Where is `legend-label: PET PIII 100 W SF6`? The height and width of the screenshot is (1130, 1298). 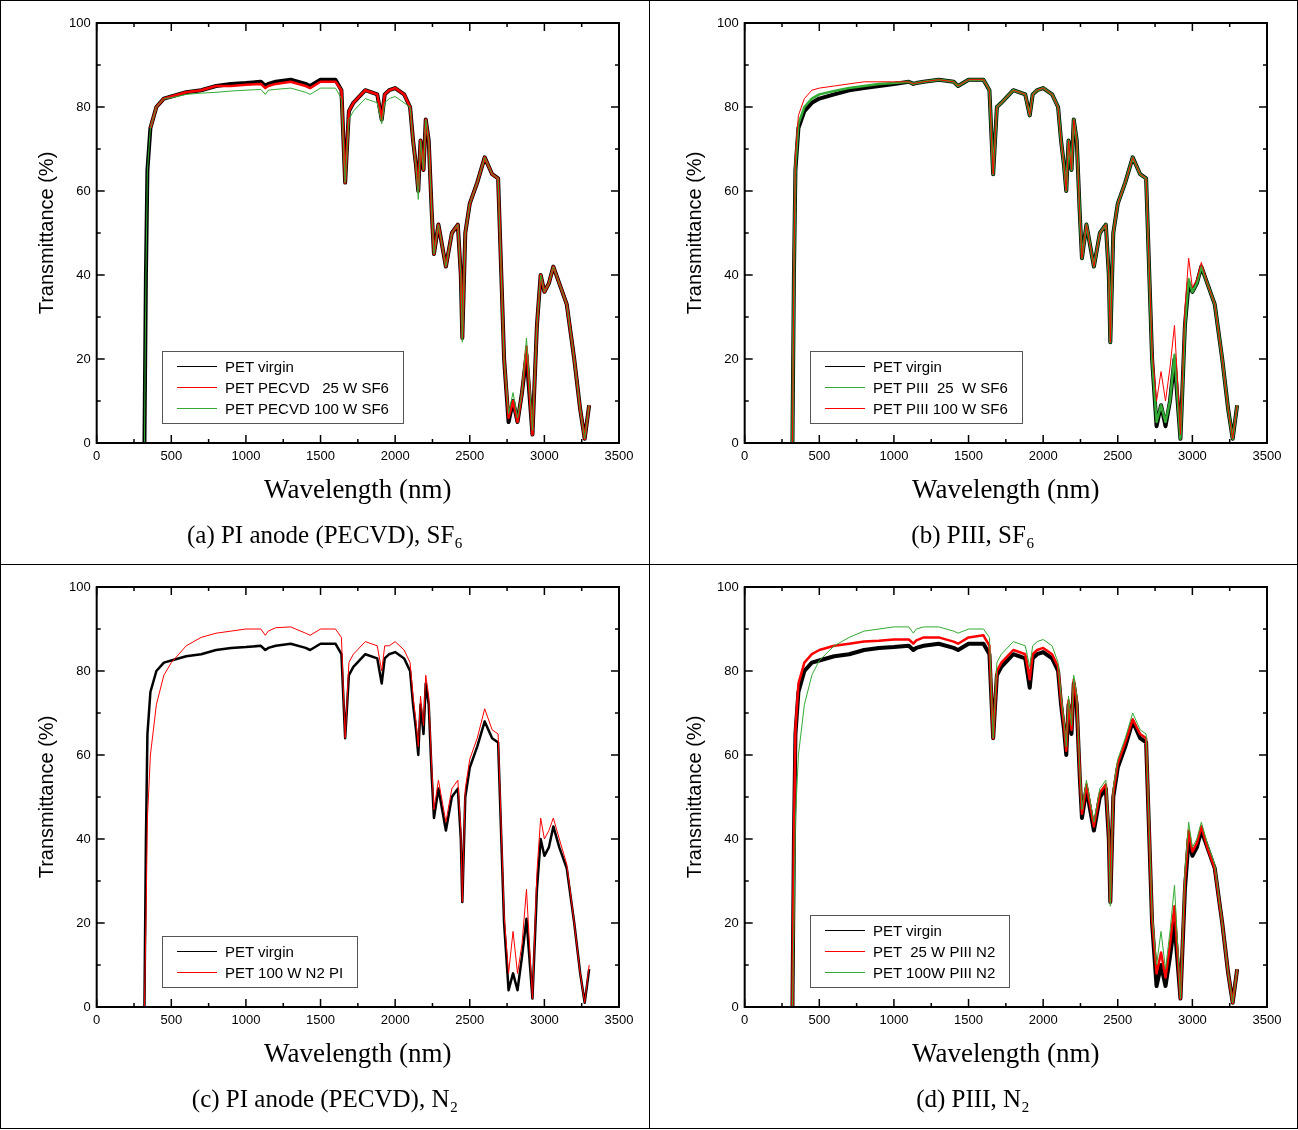
legend-label: PET PIII 100 W SF6 is located at coordinates (940, 409).